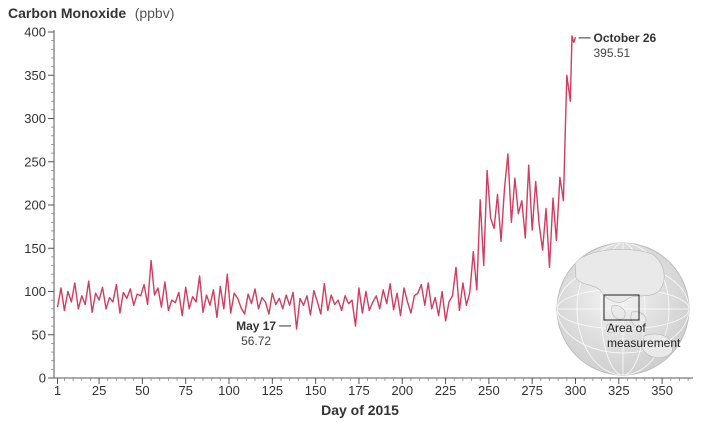 Image resolution: width=720 pixels, height=423 pixels. Describe the element at coordinates (35, 32) in the screenshot. I see `y-tick-label: 400` at that location.